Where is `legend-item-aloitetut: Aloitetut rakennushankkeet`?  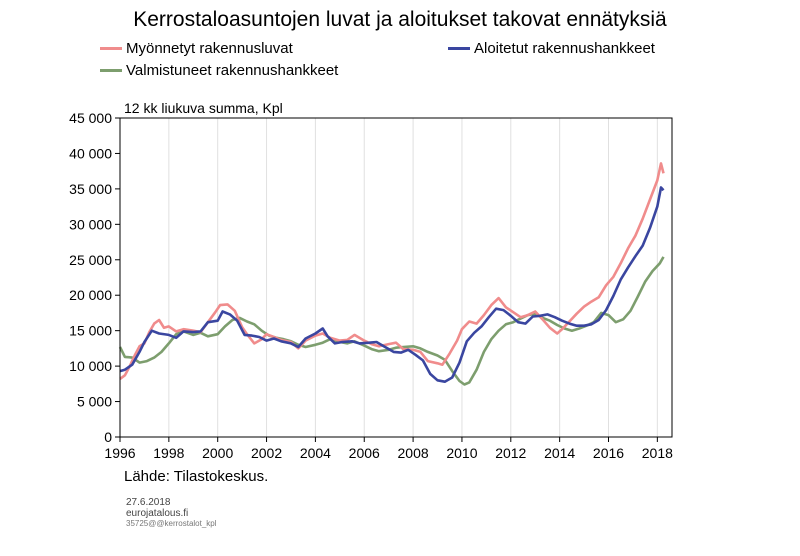
legend-item-aloitetut: Aloitetut rakennushankkeet is located at coordinates (551, 48).